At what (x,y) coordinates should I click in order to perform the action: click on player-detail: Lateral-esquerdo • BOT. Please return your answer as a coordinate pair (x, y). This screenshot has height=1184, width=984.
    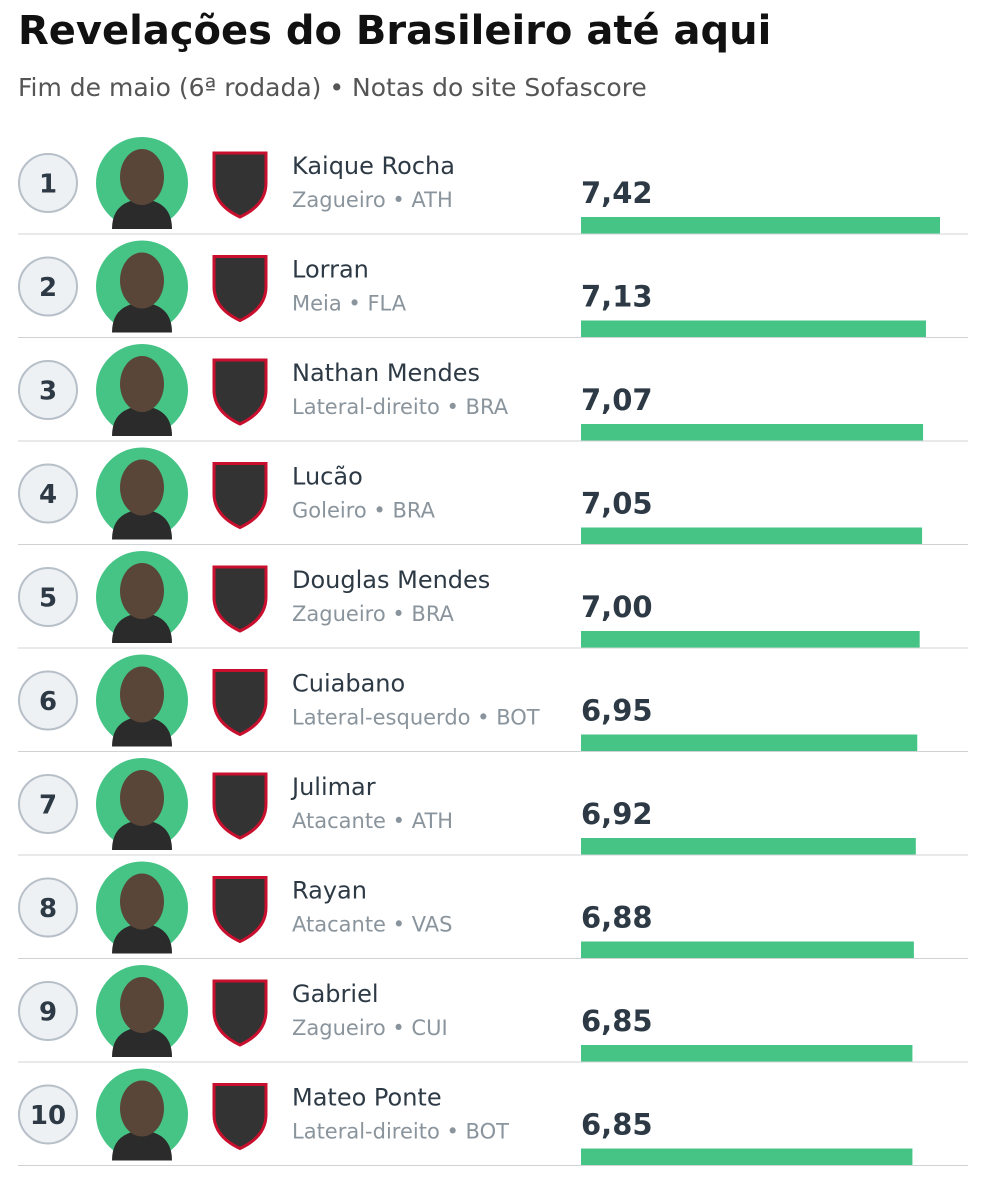
    Looking at the image, I should click on (416, 718).